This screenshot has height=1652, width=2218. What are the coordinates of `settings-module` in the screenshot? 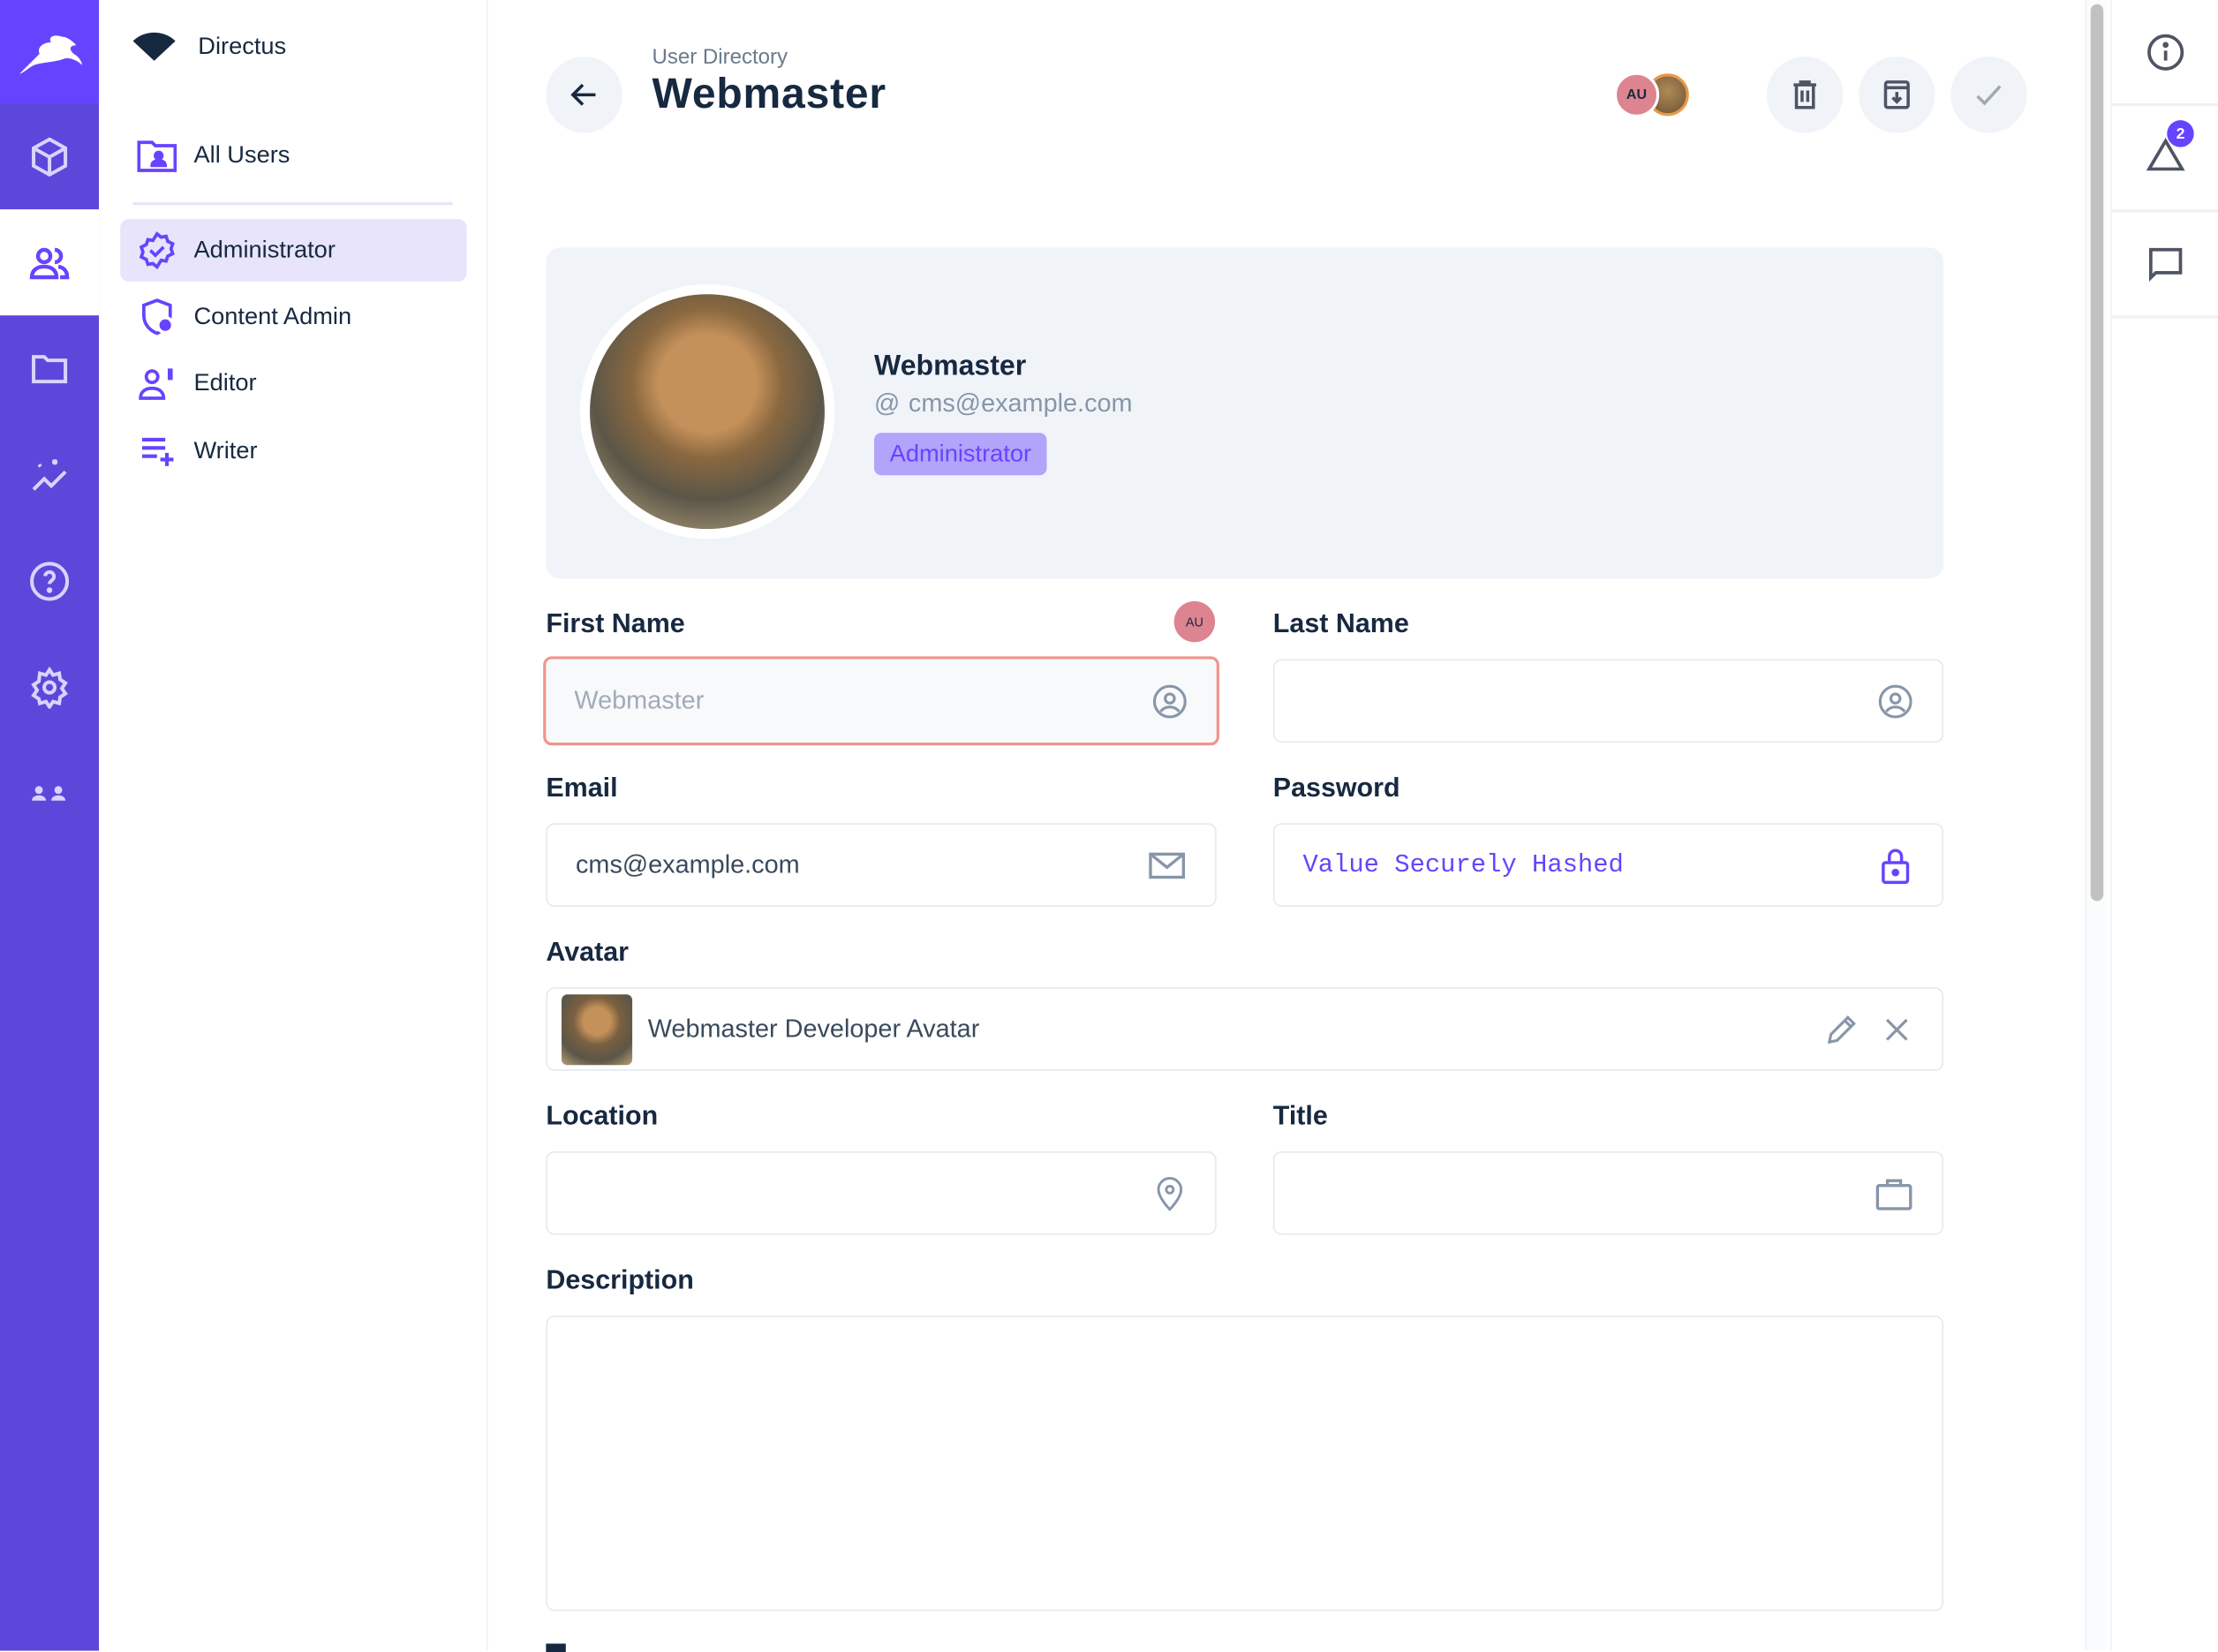 It's located at (49, 687).